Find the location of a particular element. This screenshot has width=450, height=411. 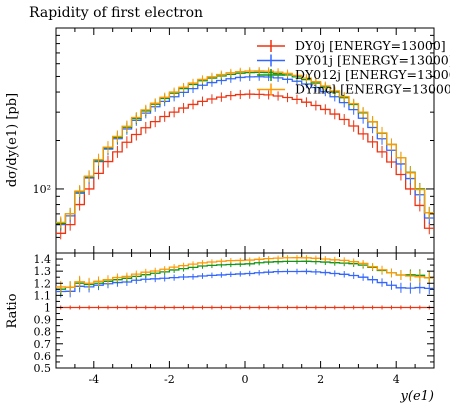

x-tick-label: 2 is located at coordinates (320, 379).